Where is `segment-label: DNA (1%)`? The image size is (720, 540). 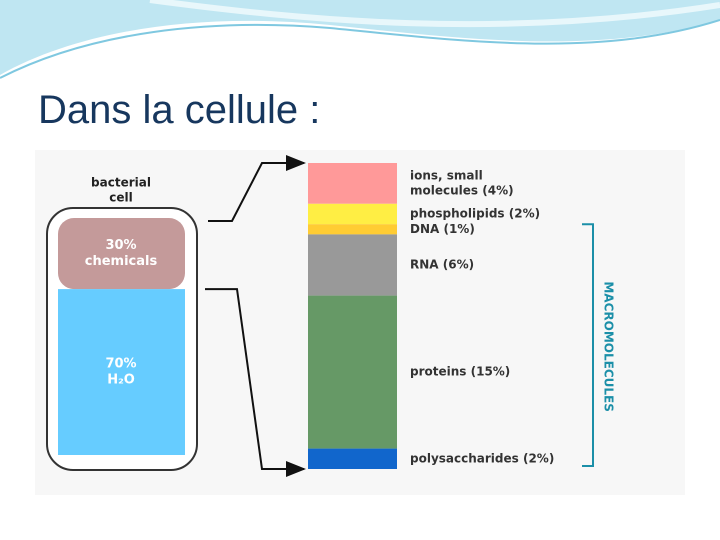
segment-label: DNA (1%) is located at coordinates (442, 229).